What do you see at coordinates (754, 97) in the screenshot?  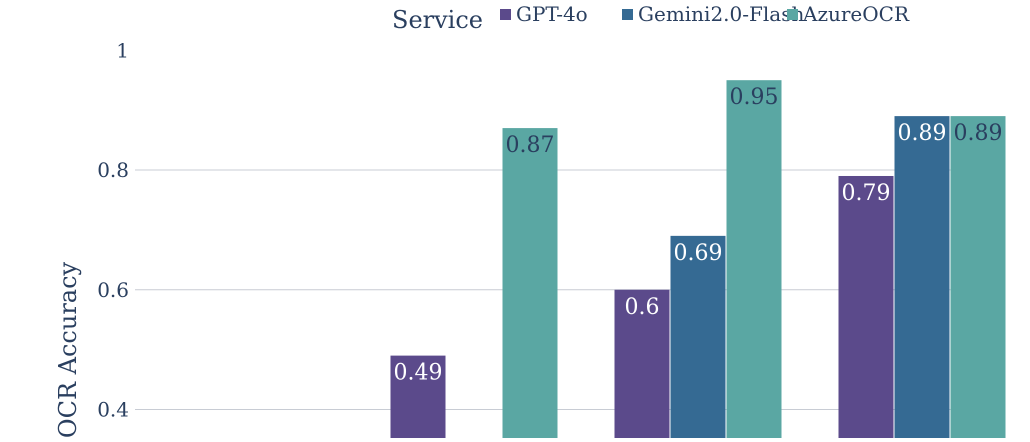 I see `bar-data-label: 0.95` at bounding box center [754, 97].